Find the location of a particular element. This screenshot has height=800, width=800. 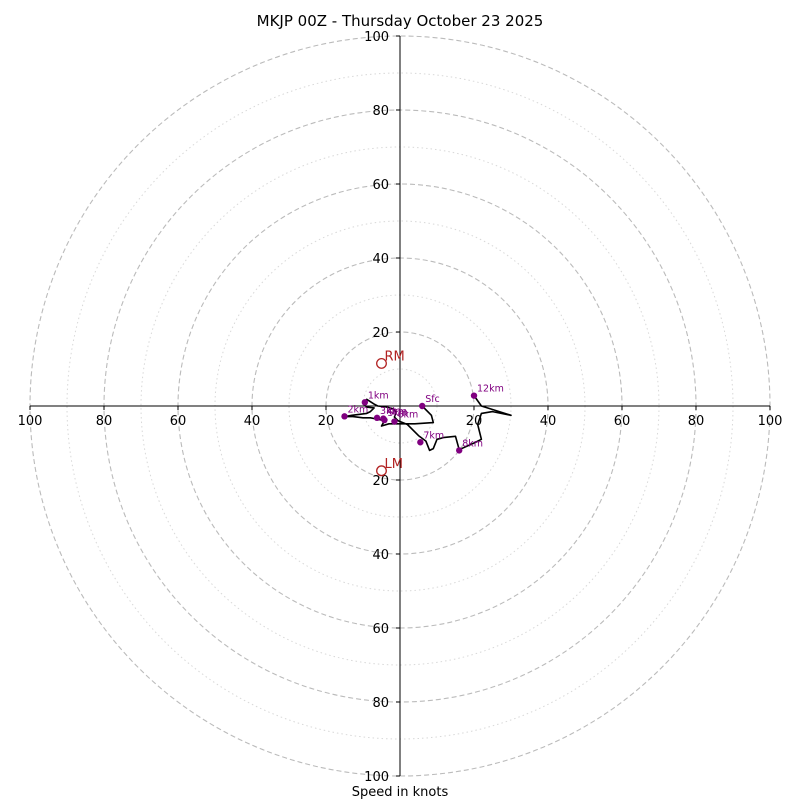

height-marker-3km is located at coordinates (377, 418).